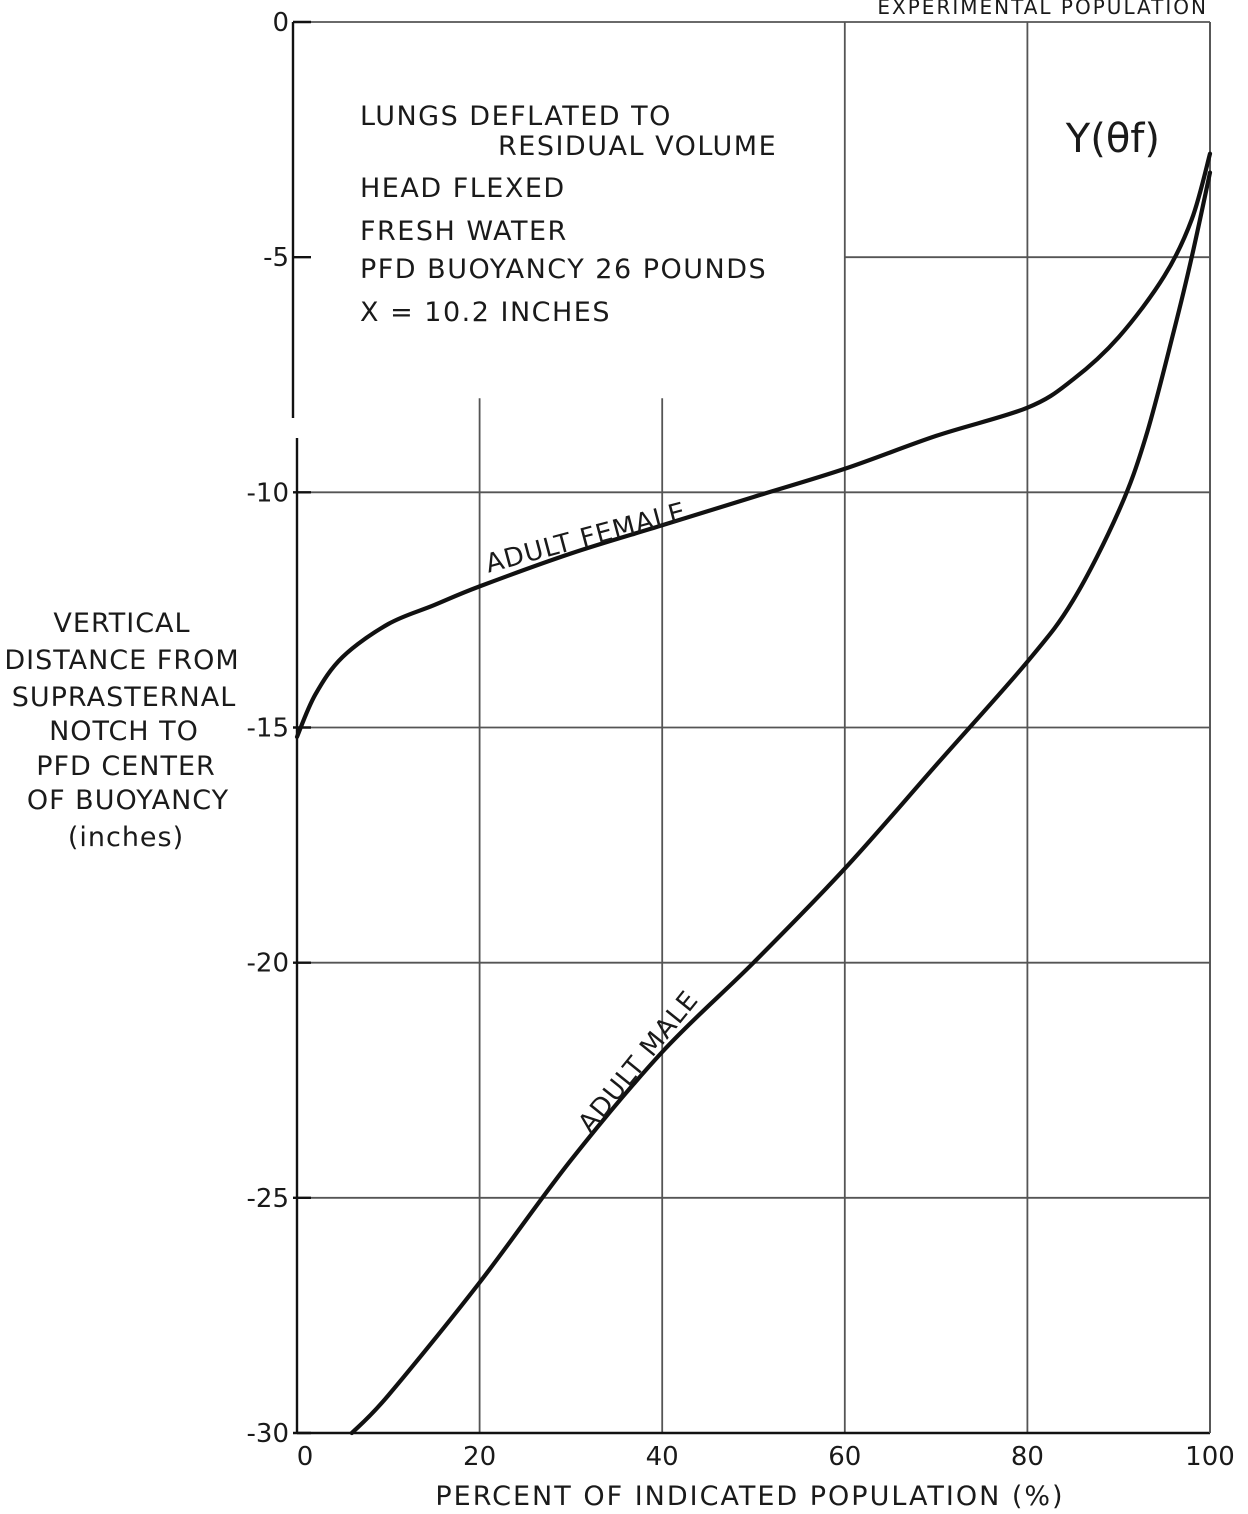  Describe the element at coordinates (276, 258) in the screenshot. I see `y-tick-label: -5` at that location.